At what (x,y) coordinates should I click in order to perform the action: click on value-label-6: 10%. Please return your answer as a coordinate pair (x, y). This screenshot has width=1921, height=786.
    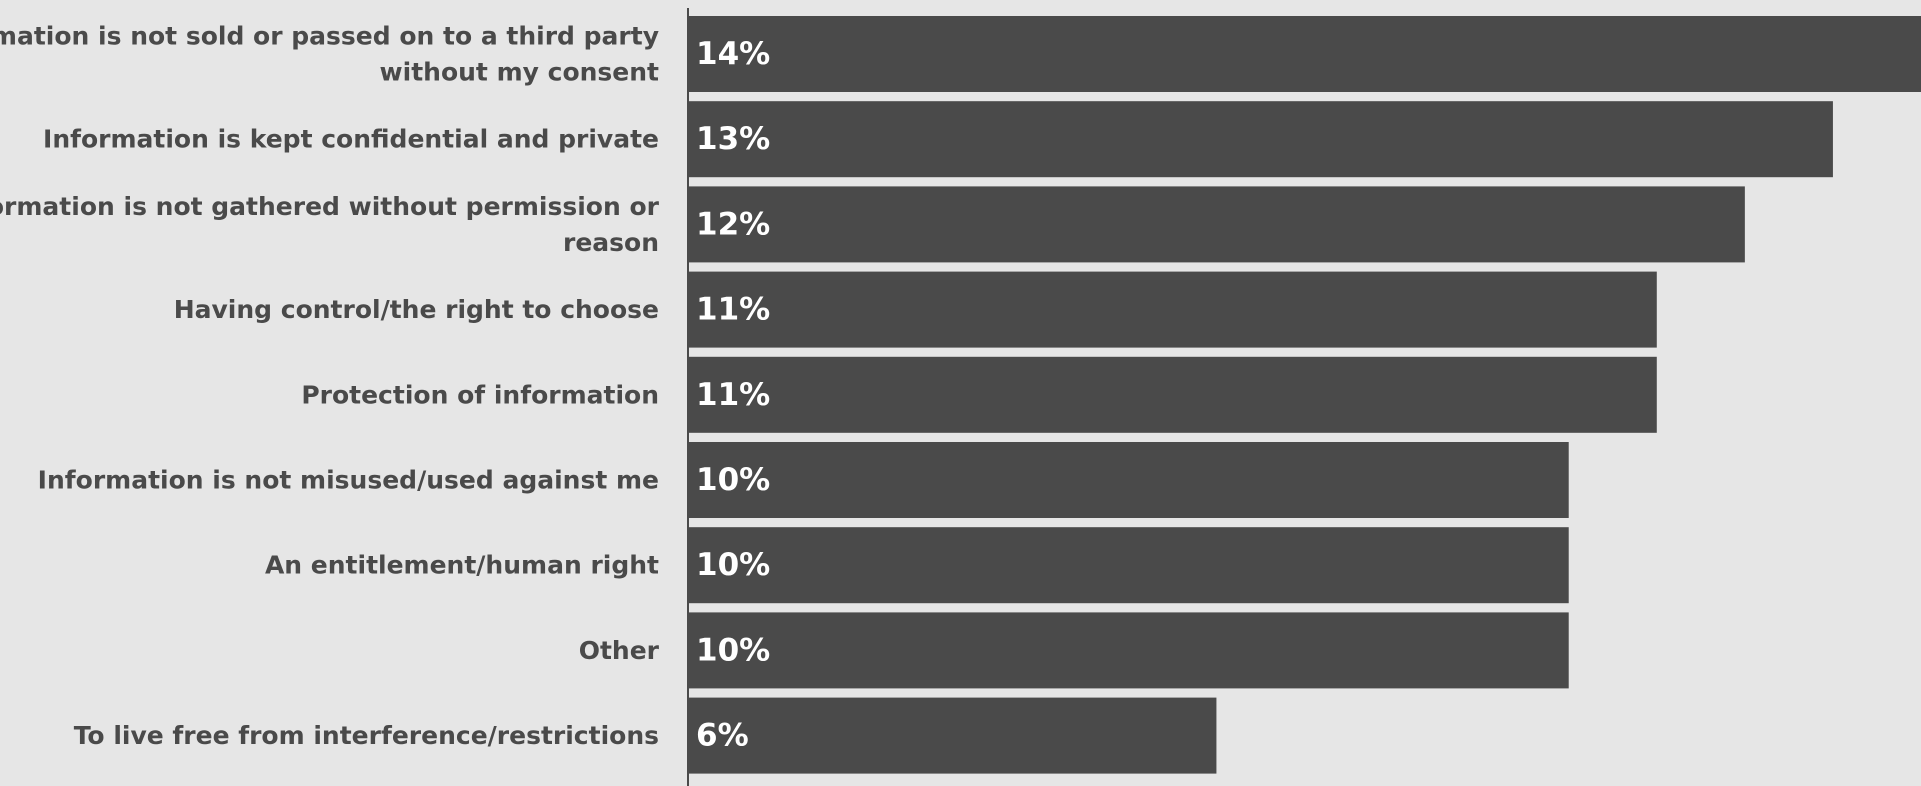
    Looking at the image, I should click on (733, 480).